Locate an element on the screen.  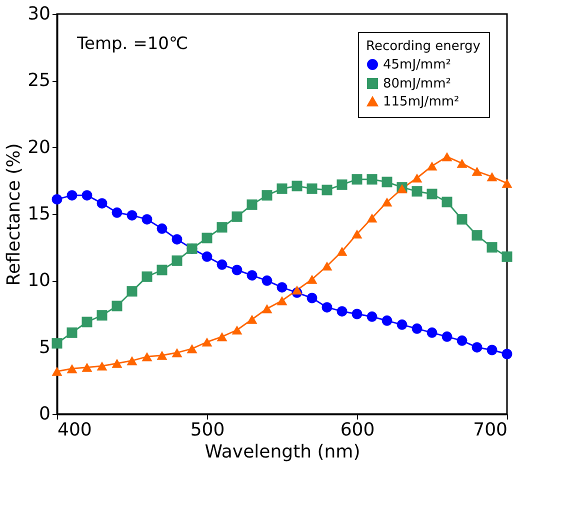
legend-label: 45mJ/mm² is located at coordinates (417, 65).